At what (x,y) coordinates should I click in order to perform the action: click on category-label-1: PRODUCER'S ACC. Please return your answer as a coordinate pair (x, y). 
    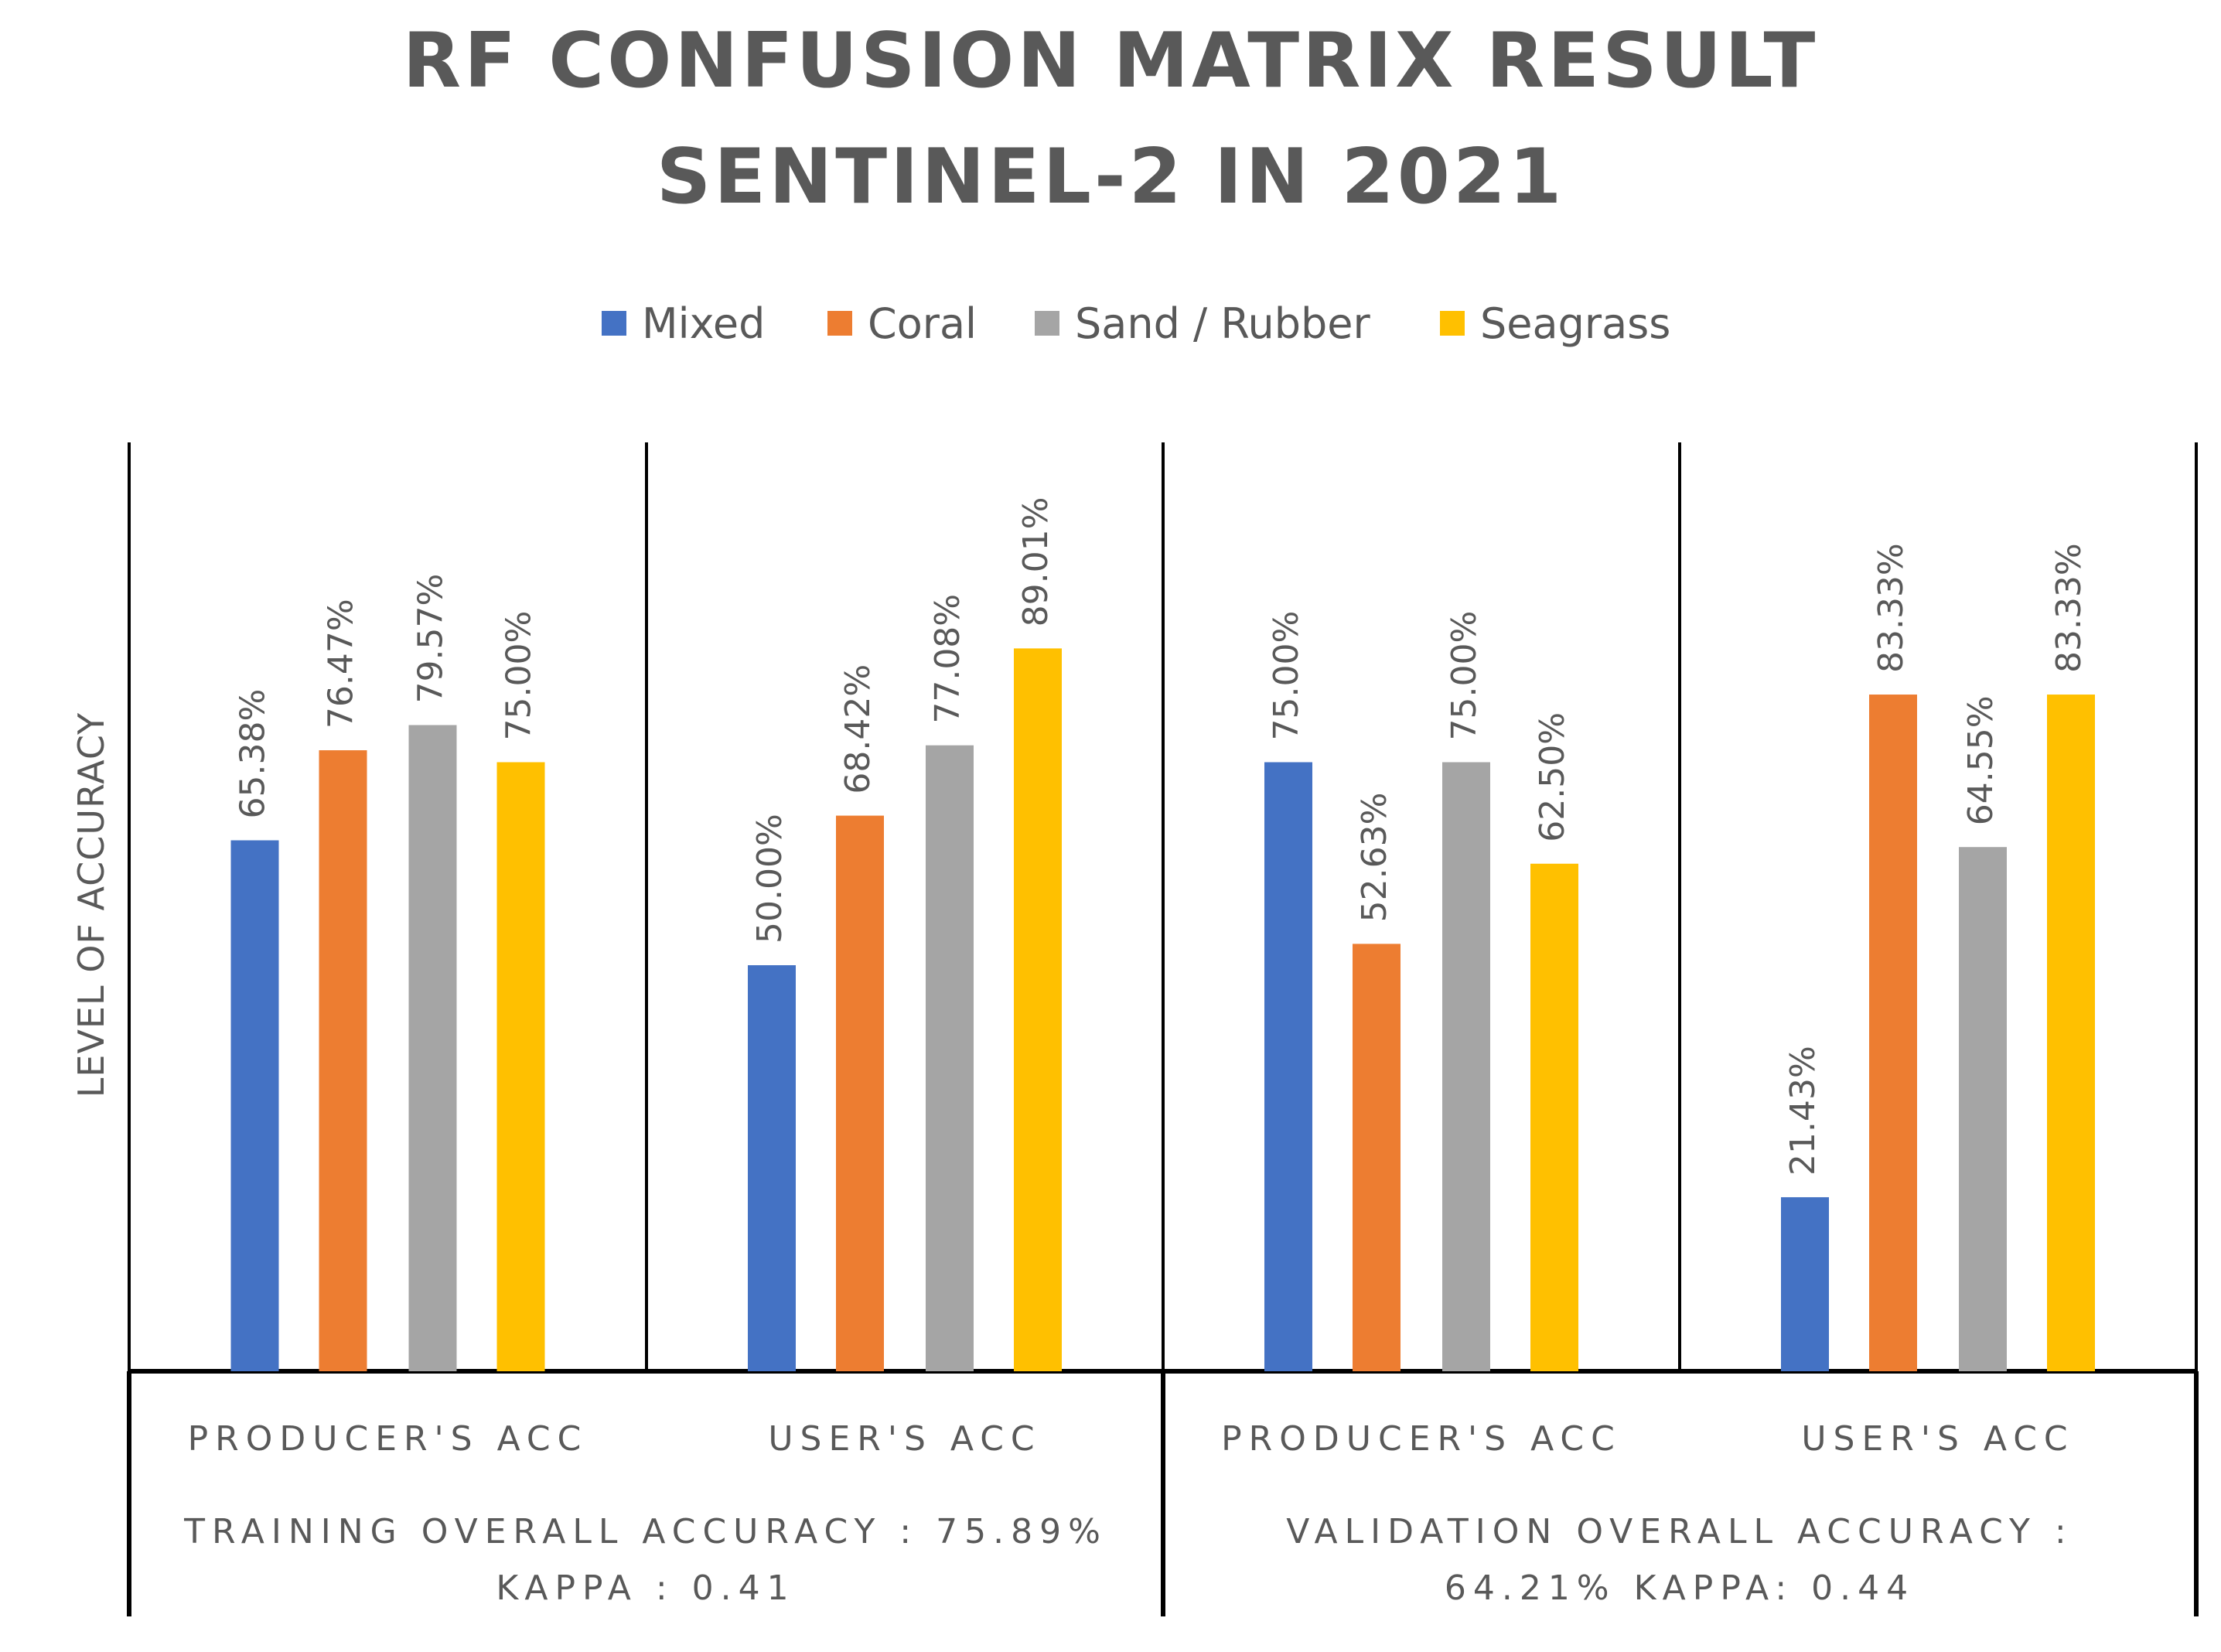
    Looking at the image, I should click on (388, 1439).